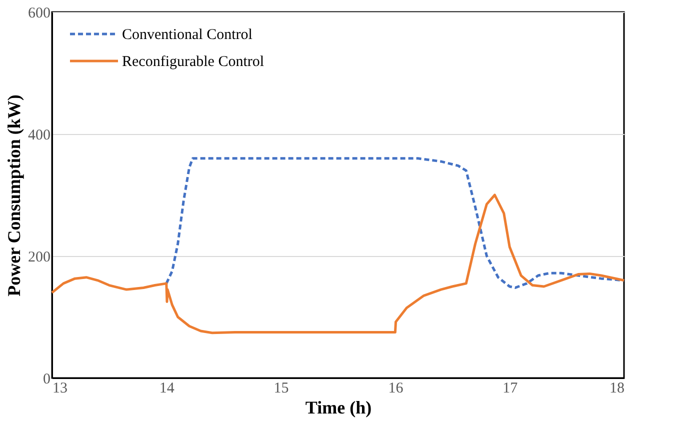 This screenshot has width=699, height=443. Describe the element at coordinates (46, 380) in the screenshot. I see `y-tick-label: 0` at that location.